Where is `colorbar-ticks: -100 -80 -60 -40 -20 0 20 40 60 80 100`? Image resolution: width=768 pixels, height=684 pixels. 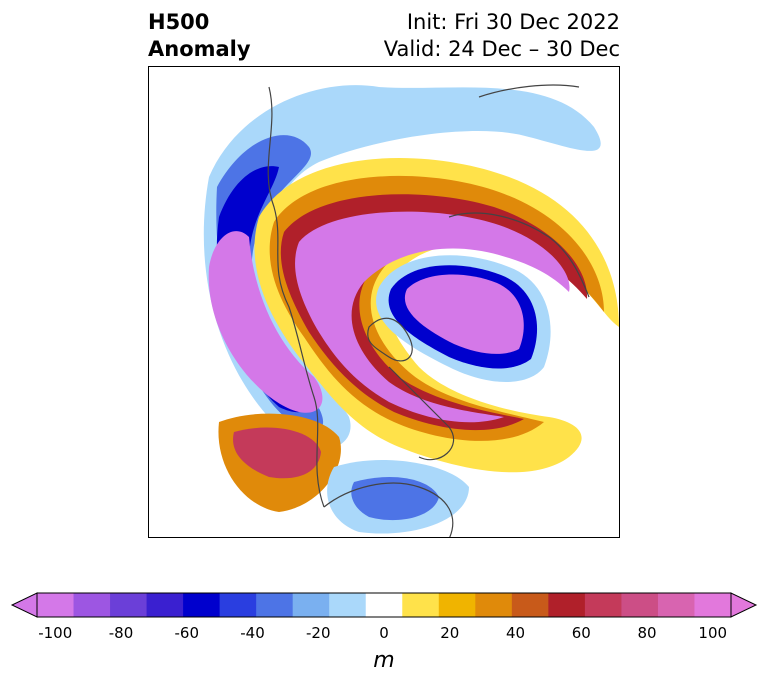
colorbar-ticks: -100 -80 -60 -40 -20 0 20 40 60 80 100 is located at coordinates (384, 634).